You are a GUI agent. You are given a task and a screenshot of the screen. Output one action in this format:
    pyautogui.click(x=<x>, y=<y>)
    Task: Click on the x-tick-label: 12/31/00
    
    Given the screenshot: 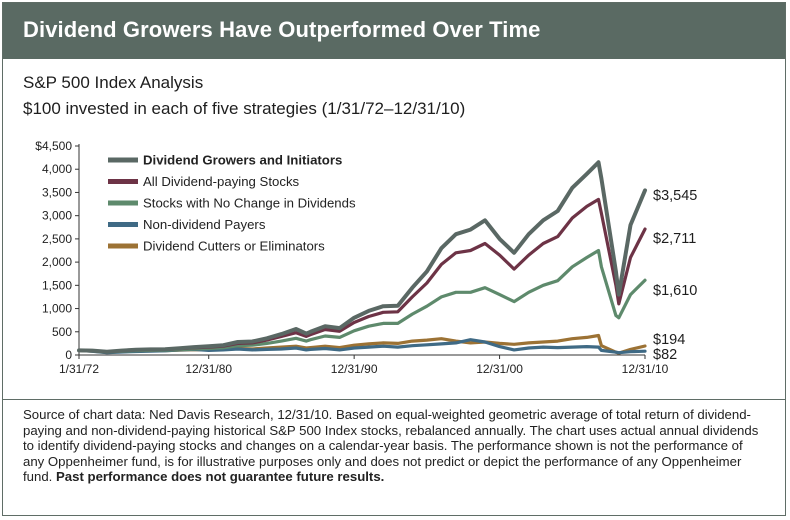 What is the action you would take?
    pyautogui.click(x=499, y=369)
    